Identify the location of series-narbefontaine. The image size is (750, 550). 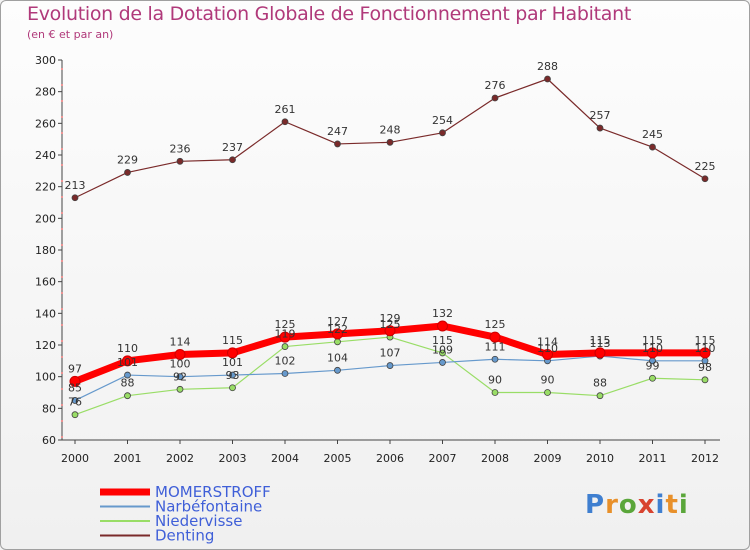
(390, 378).